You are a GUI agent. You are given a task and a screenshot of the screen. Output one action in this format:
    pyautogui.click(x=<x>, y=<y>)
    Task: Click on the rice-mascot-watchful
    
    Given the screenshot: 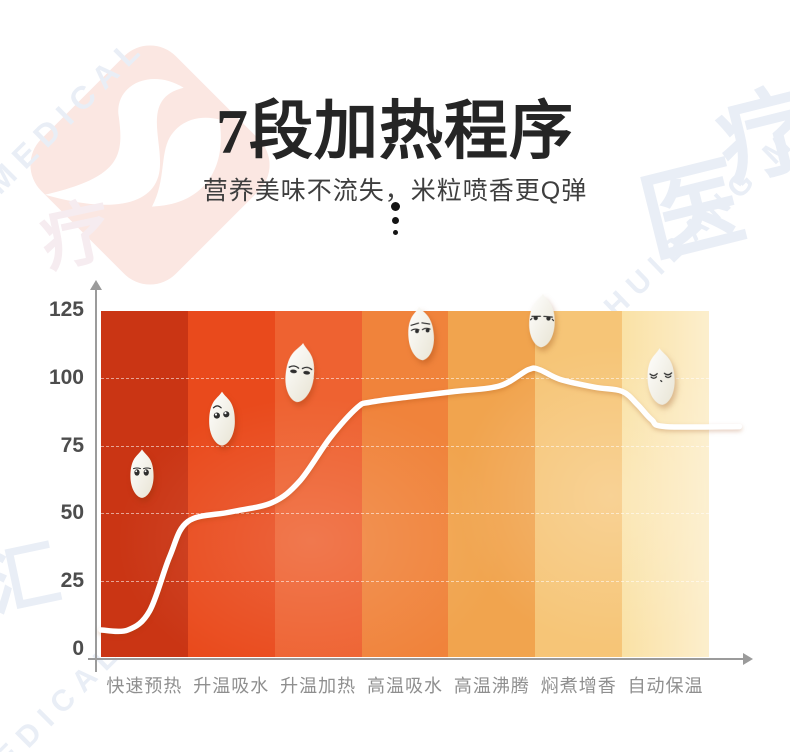 What is the action you would take?
    pyautogui.click(x=421, y=333)
    